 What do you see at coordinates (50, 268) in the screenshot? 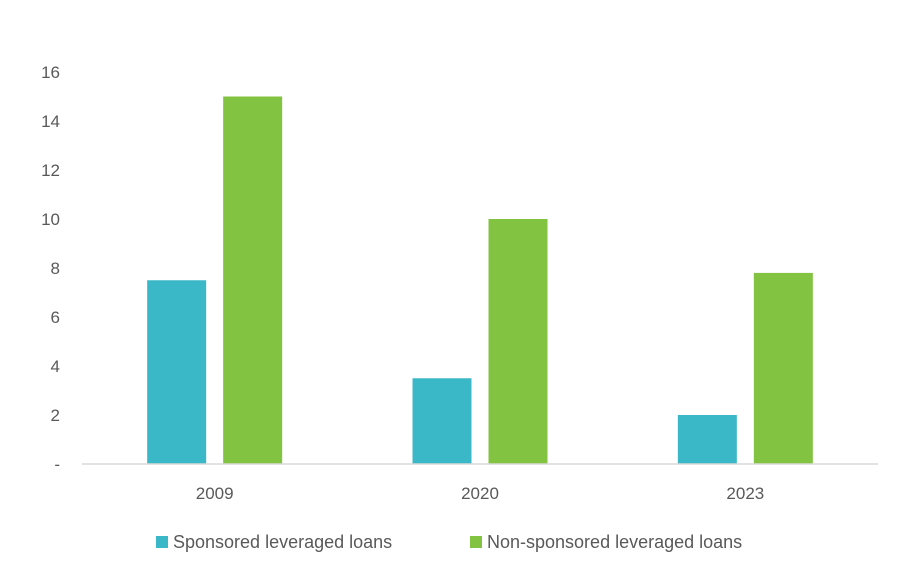
I see `y-axis-ticks: - 2 4 6 8 10 12 14 16` at bounding box center [50, 268].